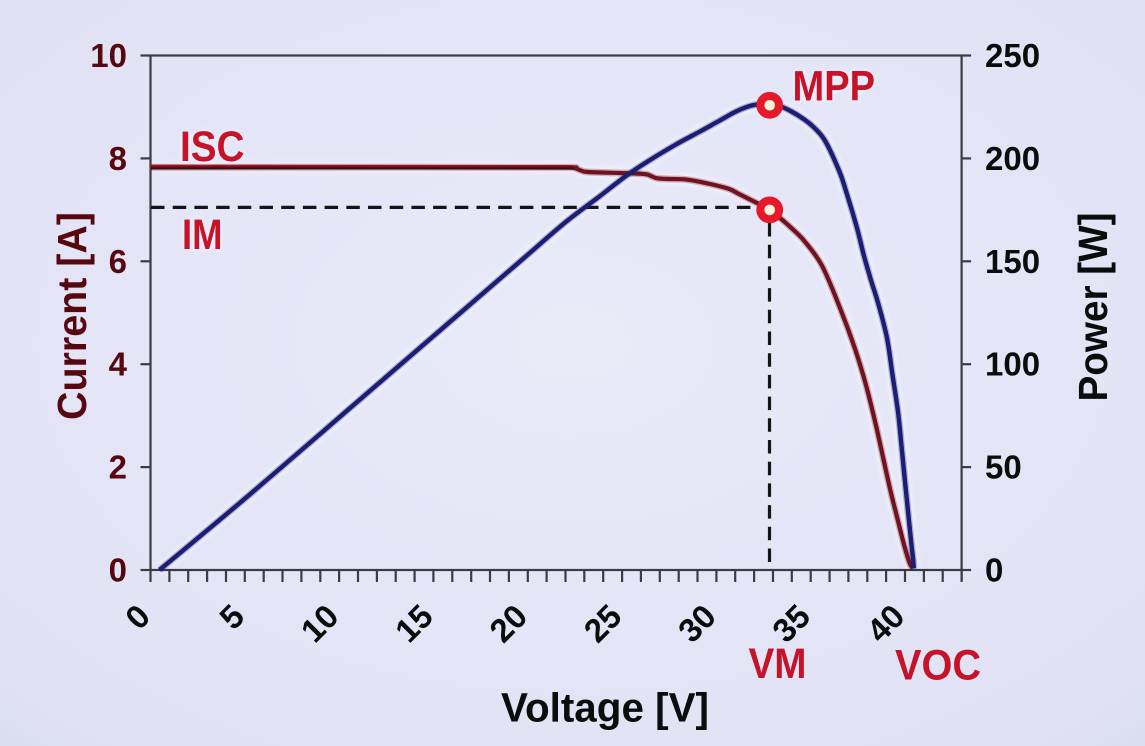 The width and height of the screenshot is (1145, 746). What do you see at coordinates (1012, 364) in the screenshot?
I see `svg-text: 100` at bounding box center [1012, 364].